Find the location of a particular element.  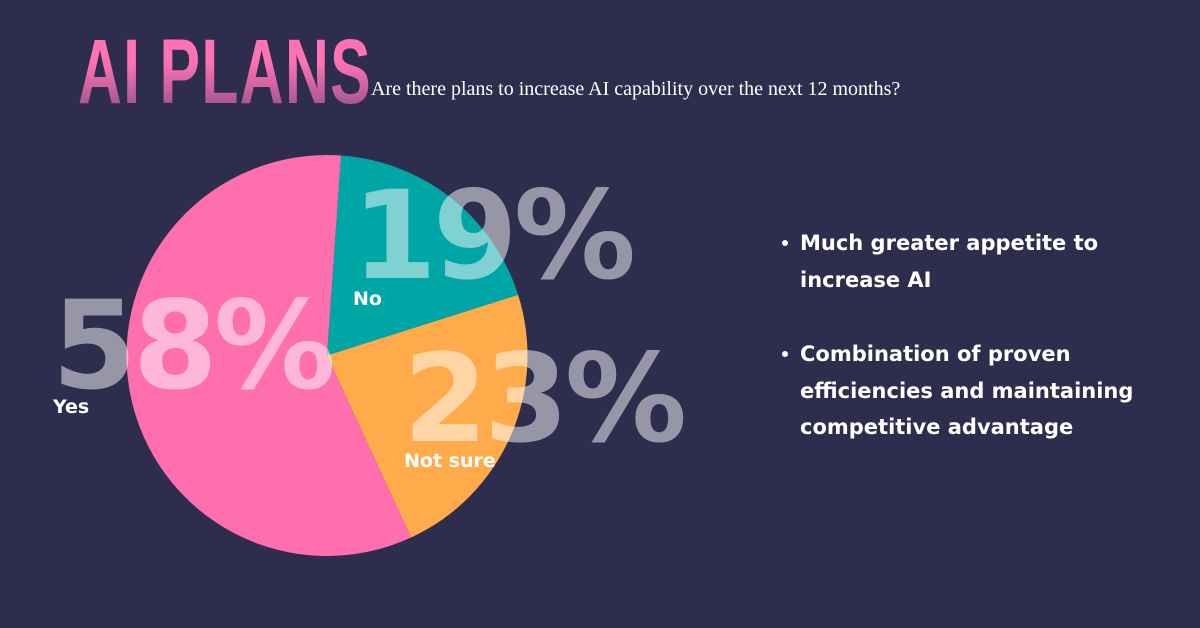

page-title: AI PLANS is located at coordinates (225, 72).